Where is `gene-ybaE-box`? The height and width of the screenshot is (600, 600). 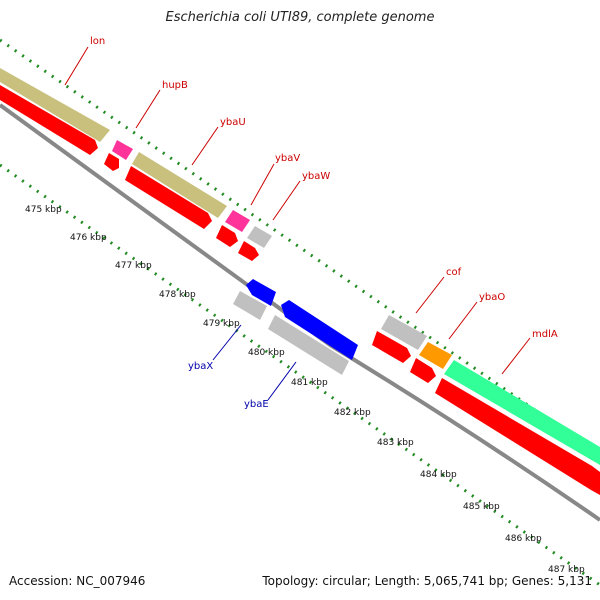
gene-ybaE-box is located at coordinates (308, 345).